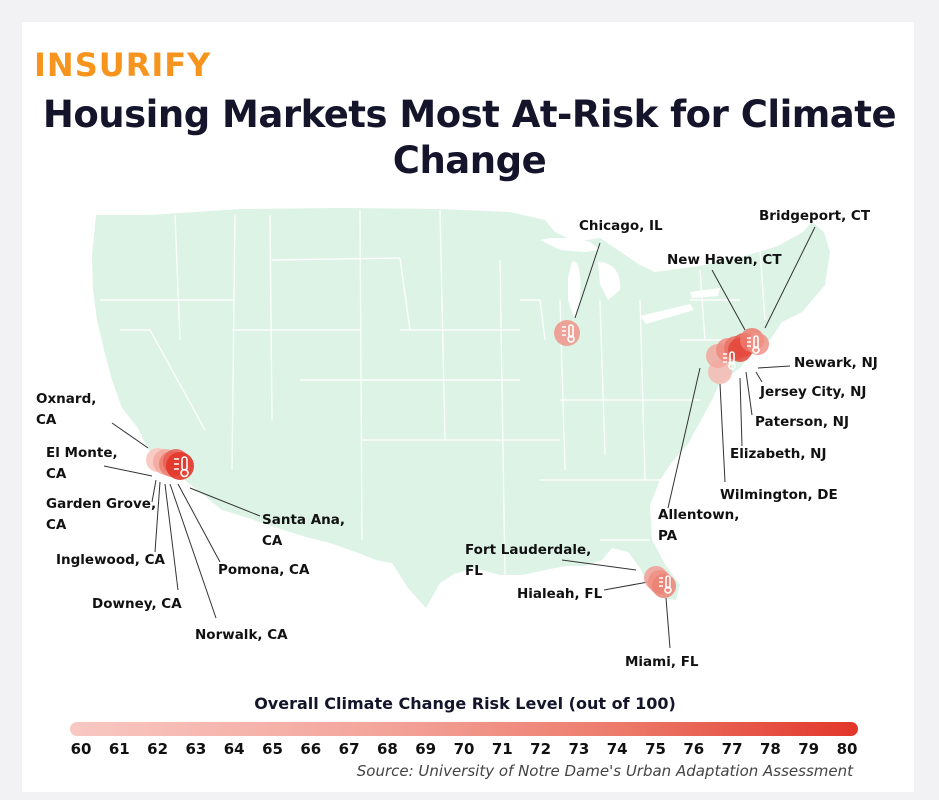  I want to click on legend-gradient-bar, so click(464, 729).